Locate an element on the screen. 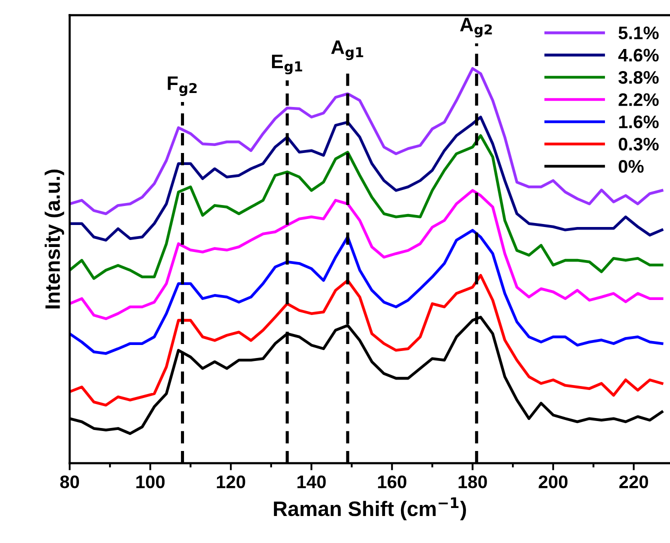 This screenshot has height=543, width=670. x-tick-label: 100 is located at coordinates (150, 481).